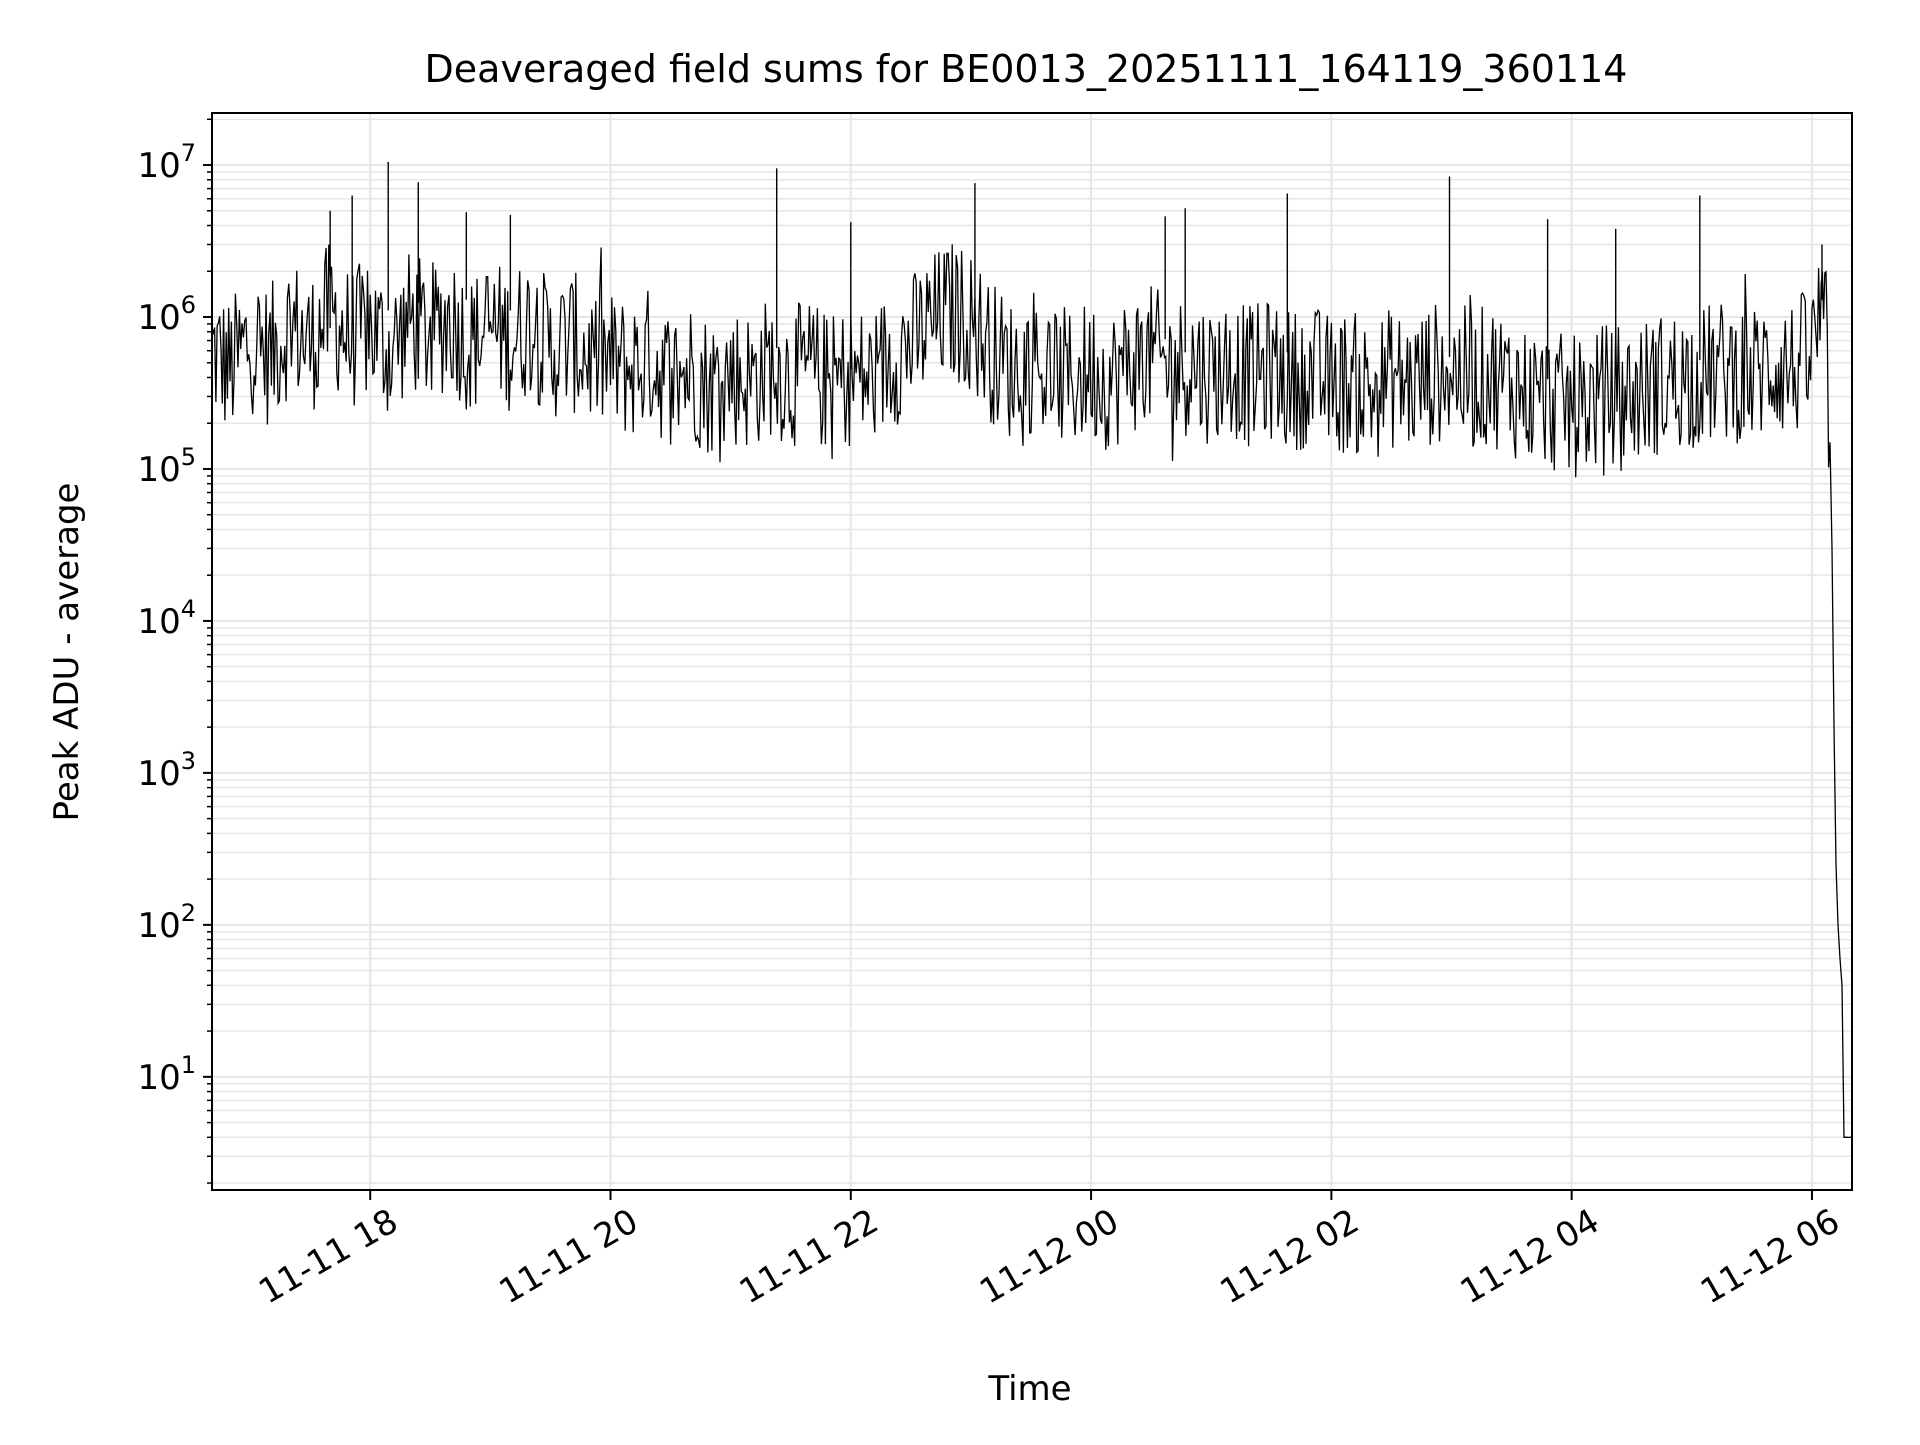 The image size is (1920, 1445). What do you see at coordinates (1530, 1256) in the screenshot?
I see `x-tick-label: 11-12 04` at bounding box center [1530, 1256].